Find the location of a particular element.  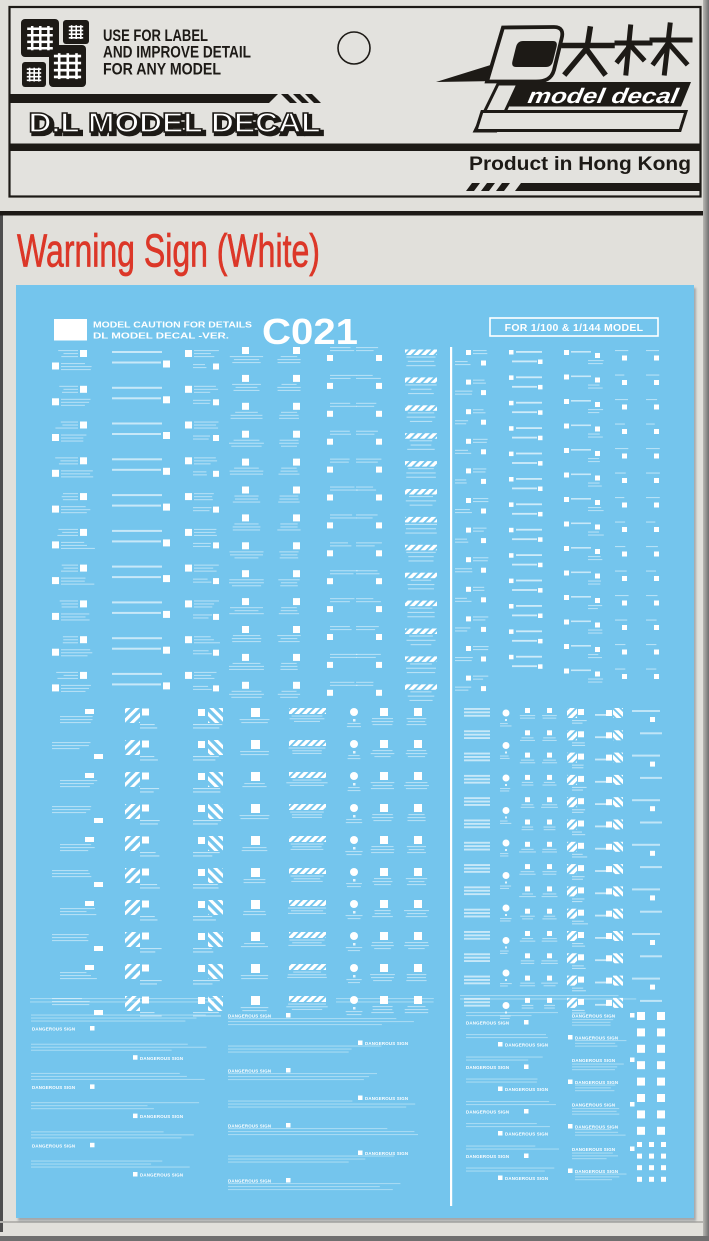

svg-text: model decal is located at coordinates (603, 96).